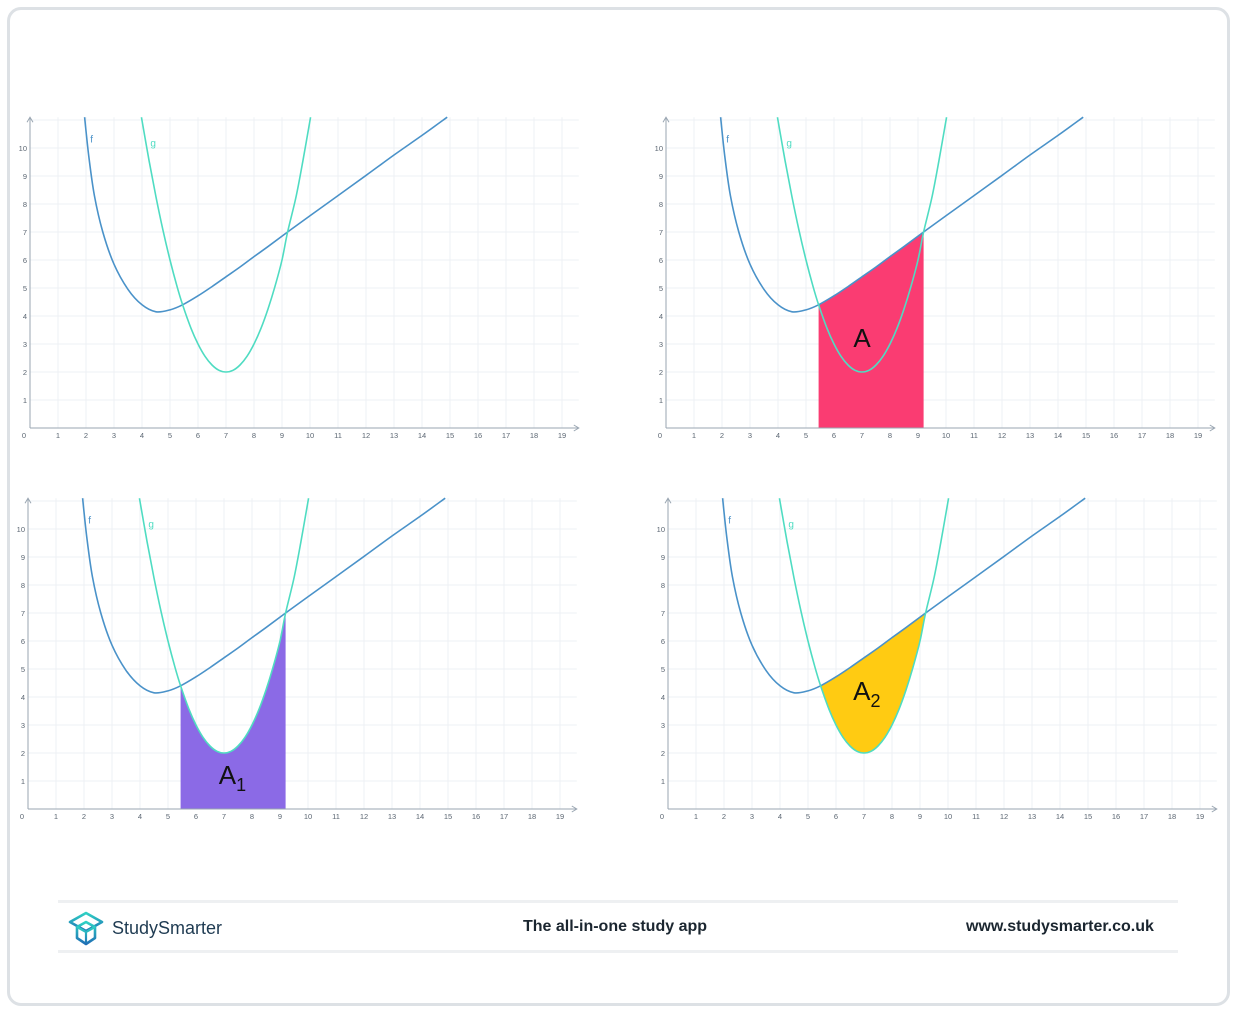 The height and width of the screenshot is (1012, 1237). I want to click on shaded-area-a1, so click(233, 711).